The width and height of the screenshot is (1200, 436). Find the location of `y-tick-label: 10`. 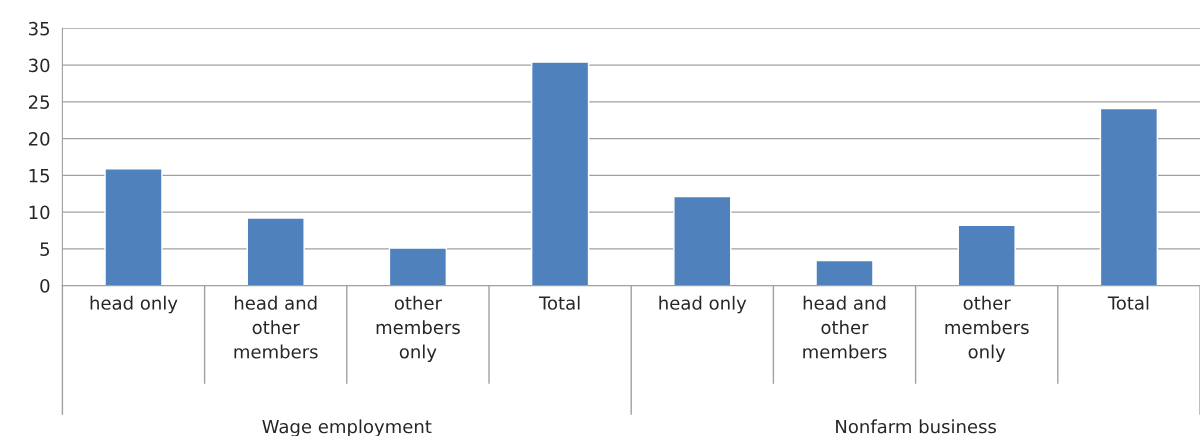

y-tick-label: 10 is located at coordinates (39, 212).